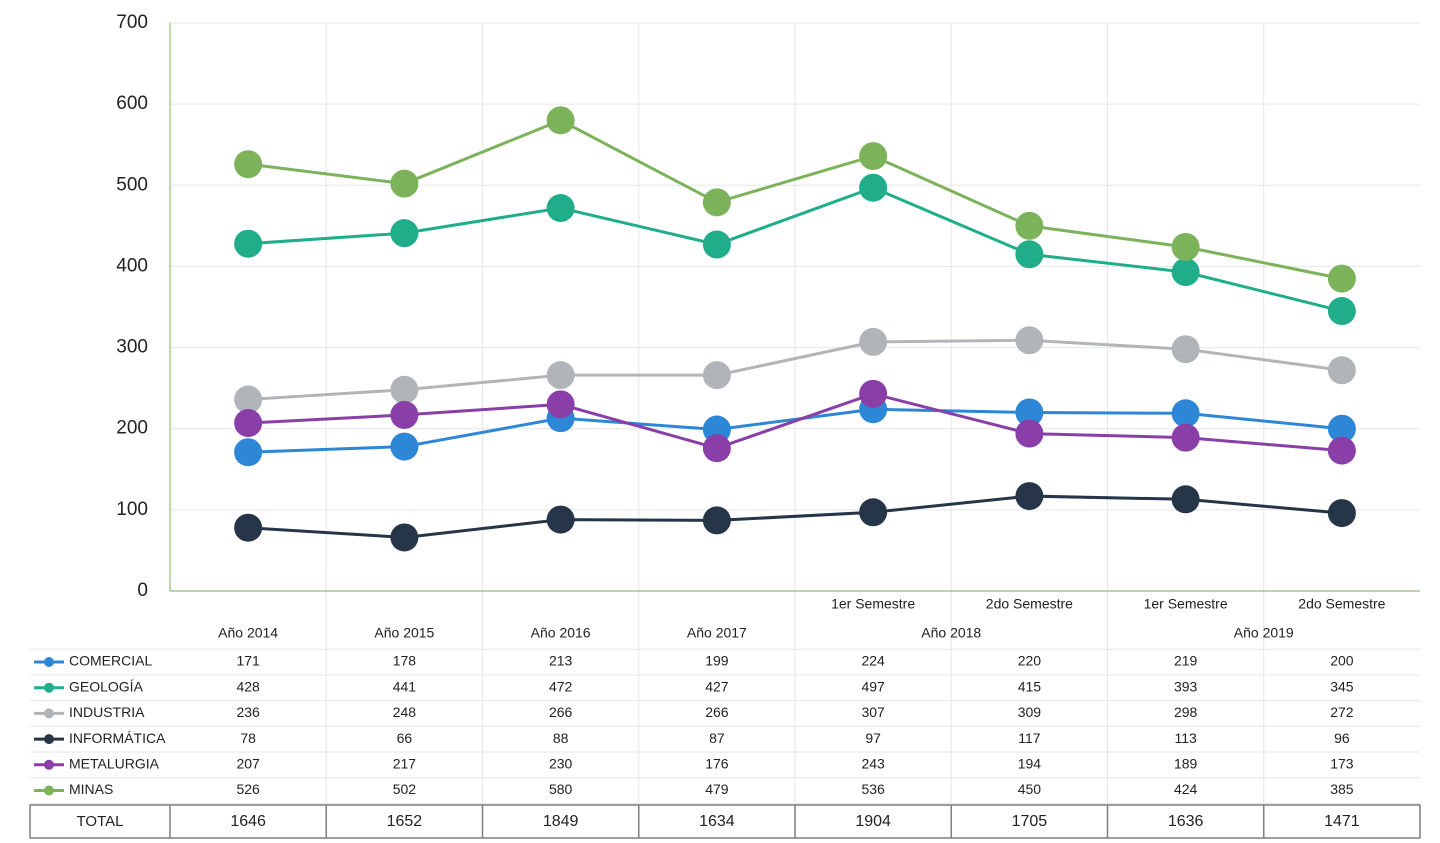  What do you see at coordinates (873, 686) in the screenshot?
I see `table-cell: 497` at bounding box center [873, 686].